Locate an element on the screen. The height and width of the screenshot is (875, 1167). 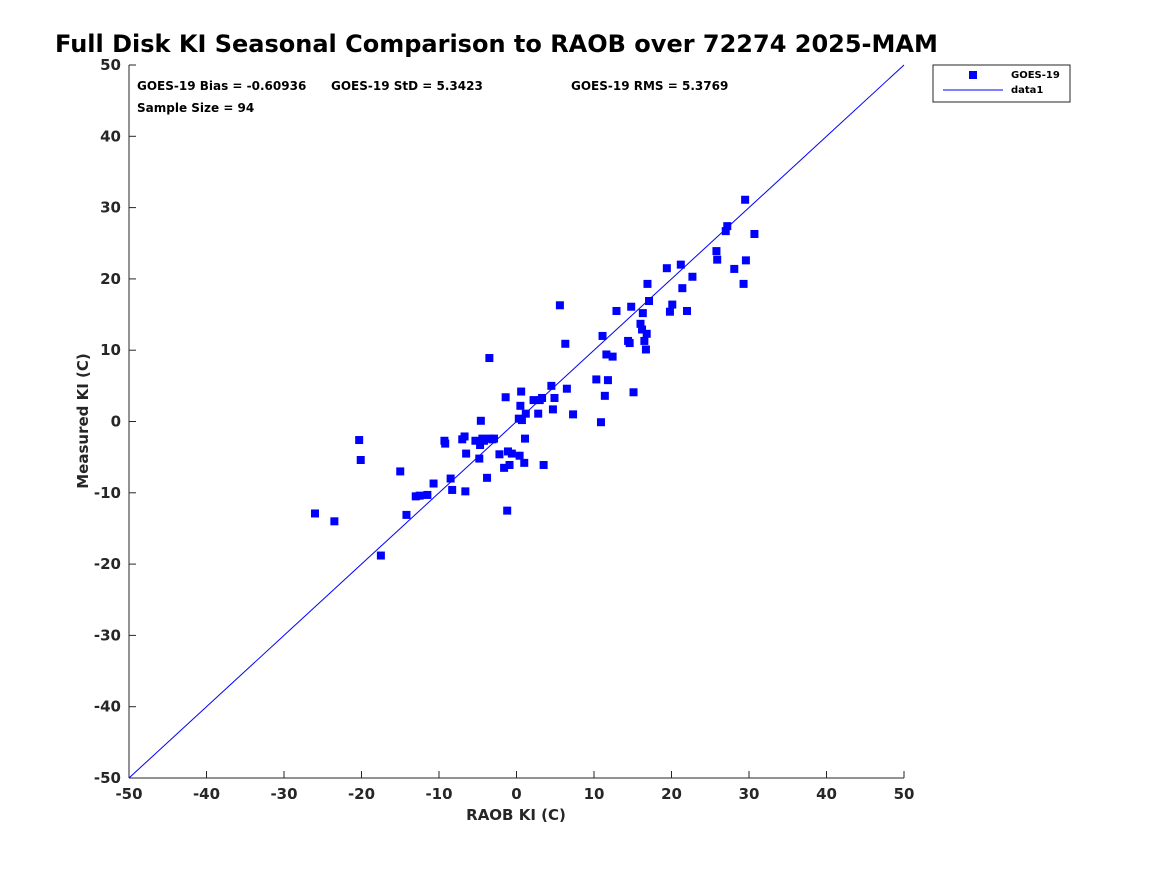
y-tick-label: 20 is located at coordinates (110, 279).